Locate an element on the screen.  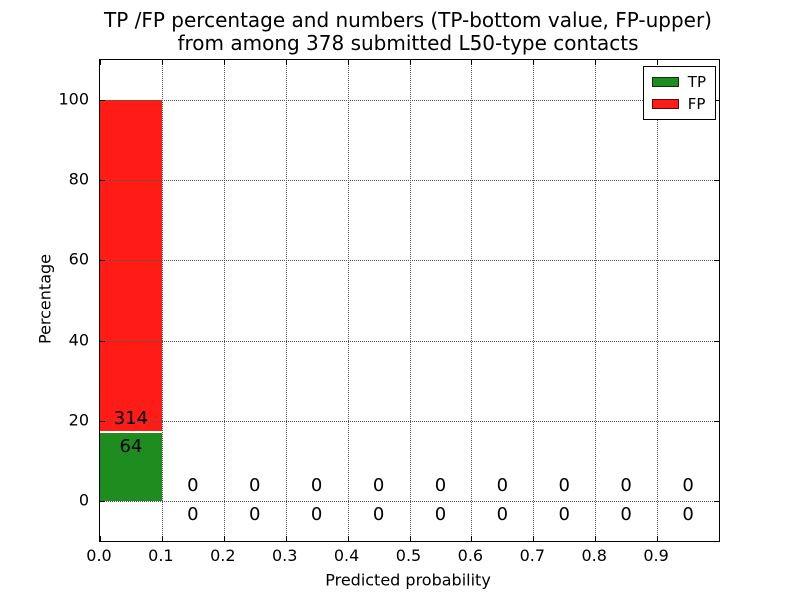
fp-color-swatch is located at coordinates (665, 104).